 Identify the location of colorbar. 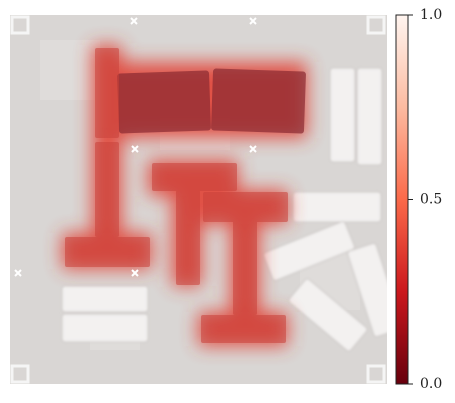
(402, 199).